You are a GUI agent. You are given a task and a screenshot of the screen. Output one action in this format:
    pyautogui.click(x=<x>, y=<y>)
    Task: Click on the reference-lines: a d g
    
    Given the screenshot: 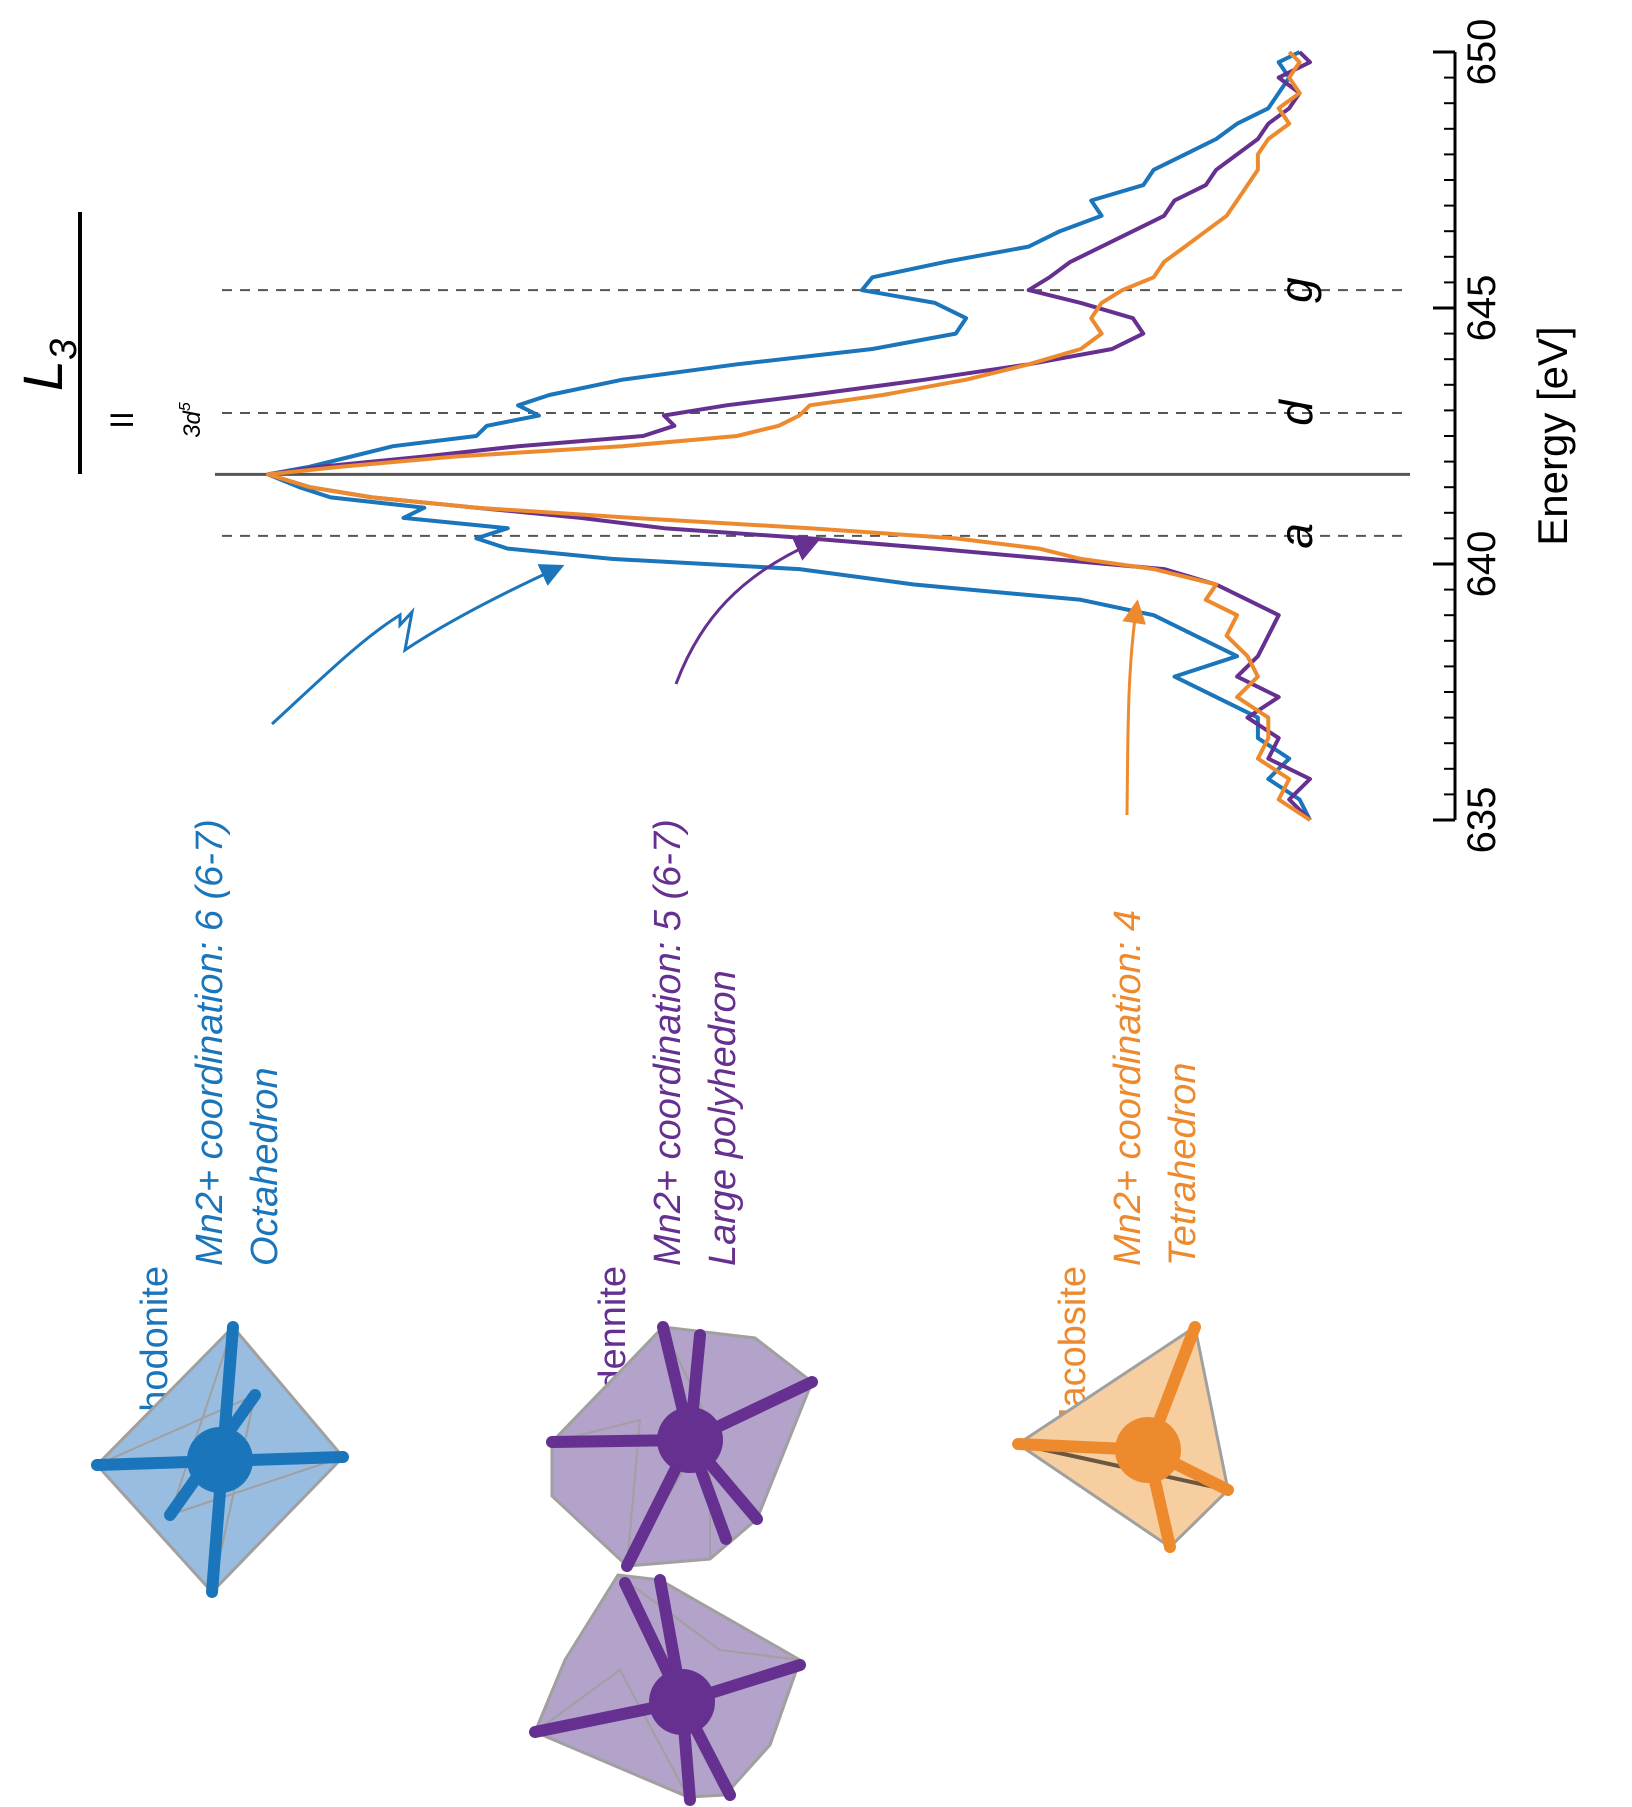 What is the action you would take?
    pyautogui.click(x=812, y=413)
    